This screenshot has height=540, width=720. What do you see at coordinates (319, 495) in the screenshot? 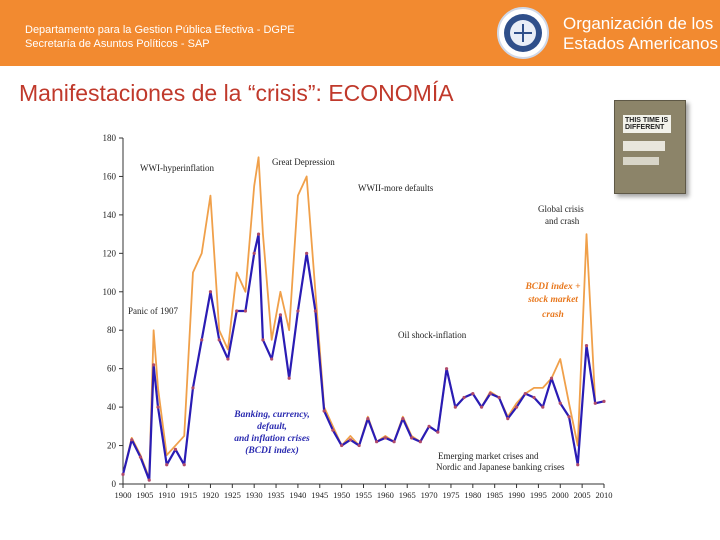
I see `x-tick-label: 1945` at bounding box center [319, 495].